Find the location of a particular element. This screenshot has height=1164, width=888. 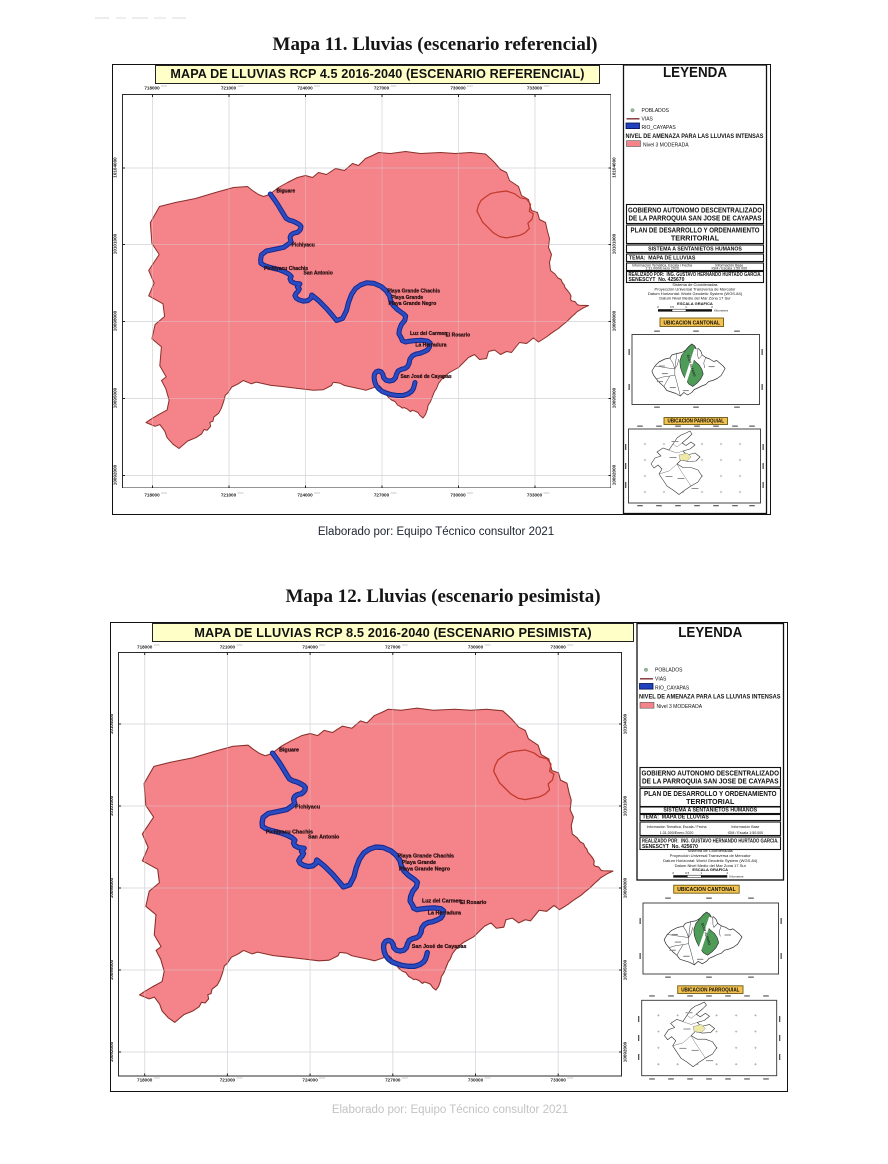

svg-text: VIAS is located at coordinates (661, 680).